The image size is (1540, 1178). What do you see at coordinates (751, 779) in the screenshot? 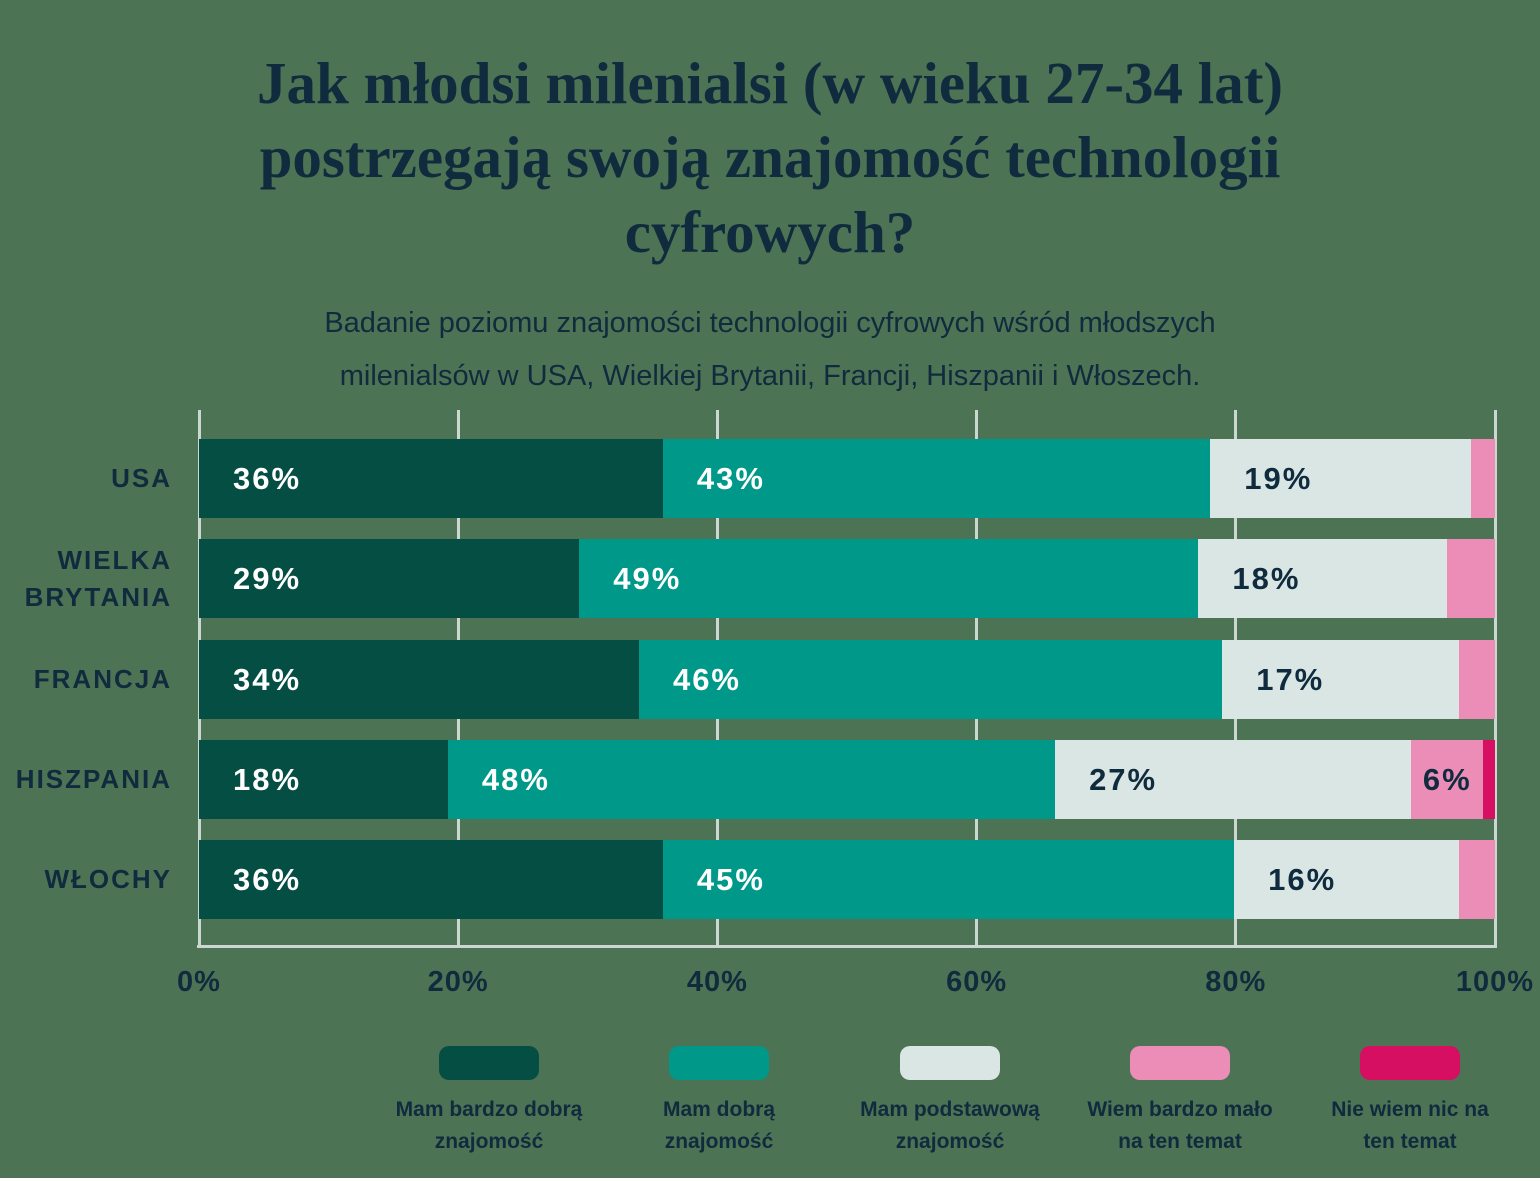
I see `bar-segment: 48%` at bounding box center [751, 779].